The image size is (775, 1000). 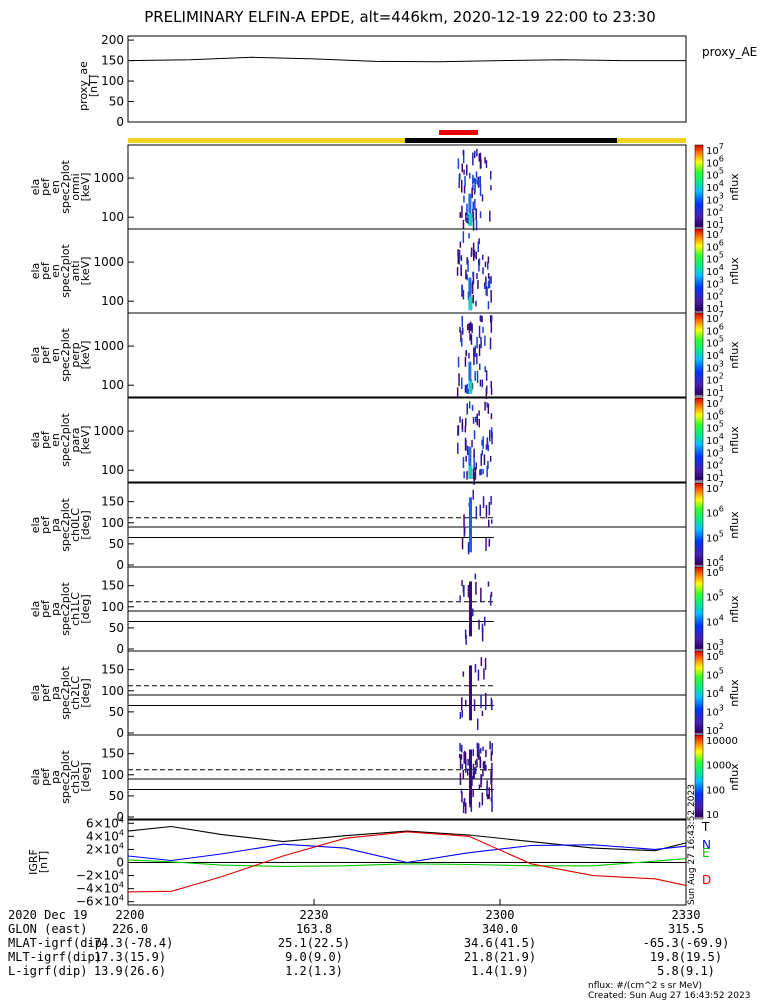 What do you see at coordinates (112, 586) in the screenshot?
I see `y-tick-label: 150` at bounding box center [112, 586].